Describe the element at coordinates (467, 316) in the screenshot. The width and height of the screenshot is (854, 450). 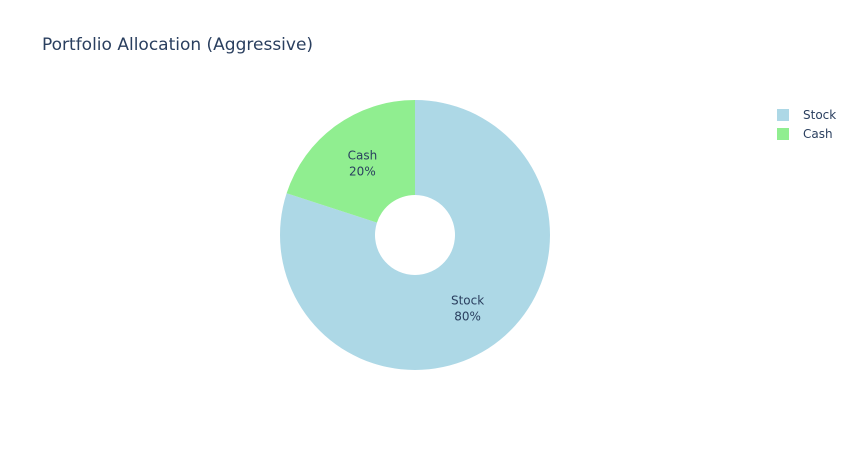
I see `slice-label-stock-percent: 80%` at that location.